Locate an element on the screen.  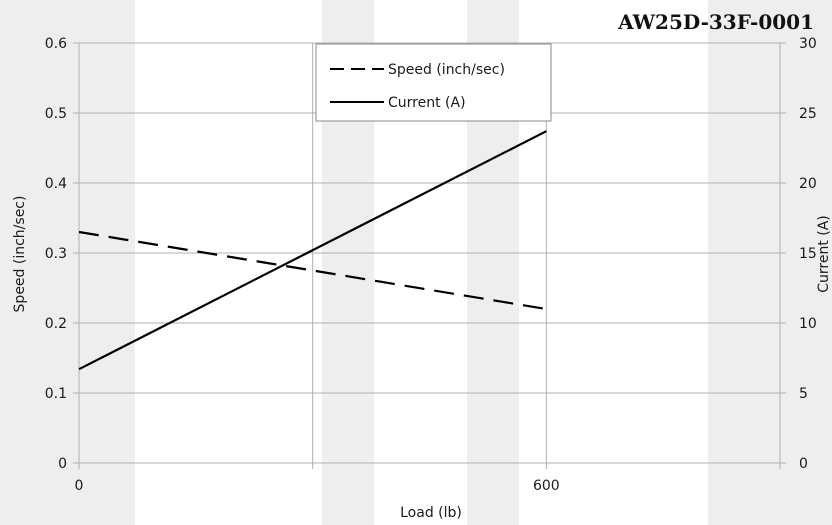
y-tick-label: 0 is located at coordinates (62, 464).